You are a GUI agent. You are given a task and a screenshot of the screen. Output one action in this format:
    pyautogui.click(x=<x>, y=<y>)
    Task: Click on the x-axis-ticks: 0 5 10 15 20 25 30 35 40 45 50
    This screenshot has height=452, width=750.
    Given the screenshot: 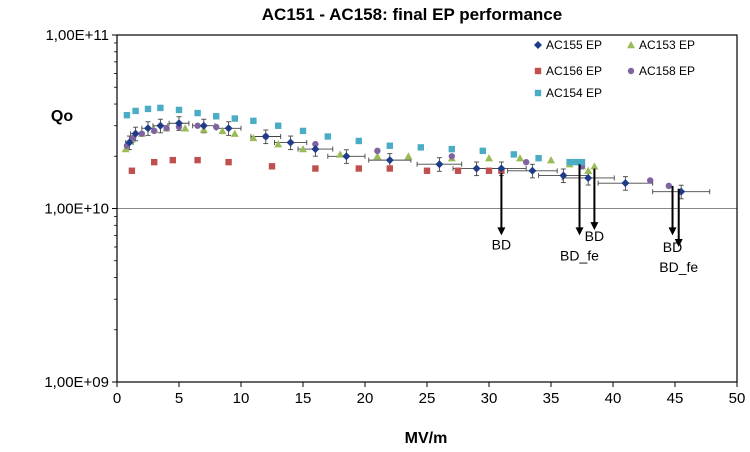 What is the action you would take?
    pyautogui.click(x=429, y=394)
    